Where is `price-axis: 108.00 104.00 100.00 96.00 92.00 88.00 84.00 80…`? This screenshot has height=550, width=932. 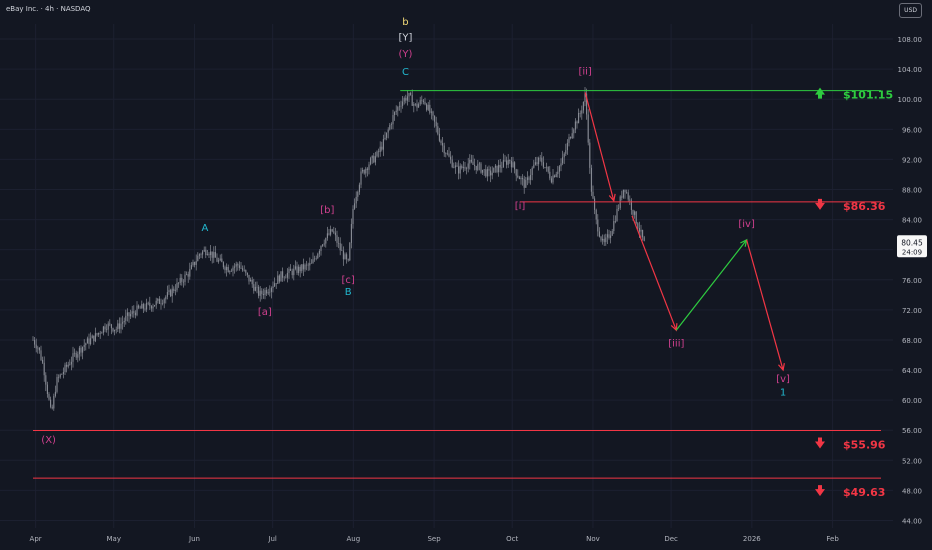 price-axis: 108.00 104.00 100.00 96.00 92.00 88.00 84.00 80… is located at coordinates (912, 280).